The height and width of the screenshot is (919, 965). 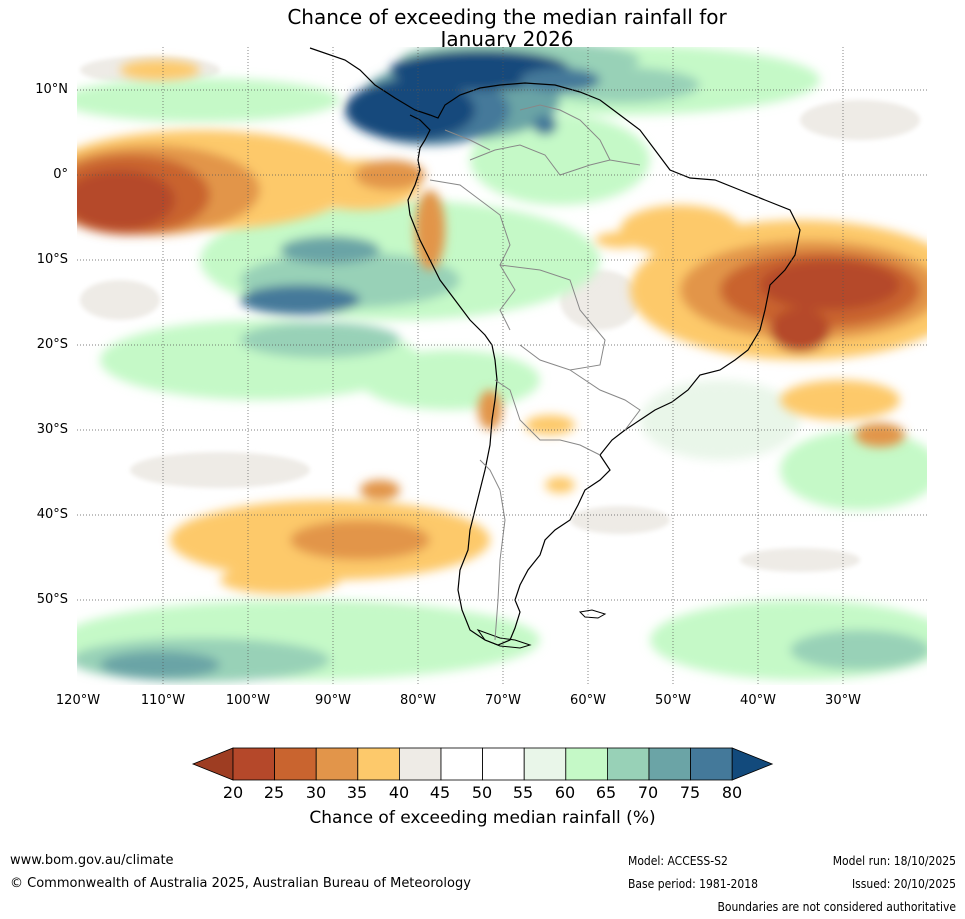 What do you see at coordinates (52, 514) in the screenshot?
I see `lat-label-40s: 40°S` at bounding box center [52, 514].